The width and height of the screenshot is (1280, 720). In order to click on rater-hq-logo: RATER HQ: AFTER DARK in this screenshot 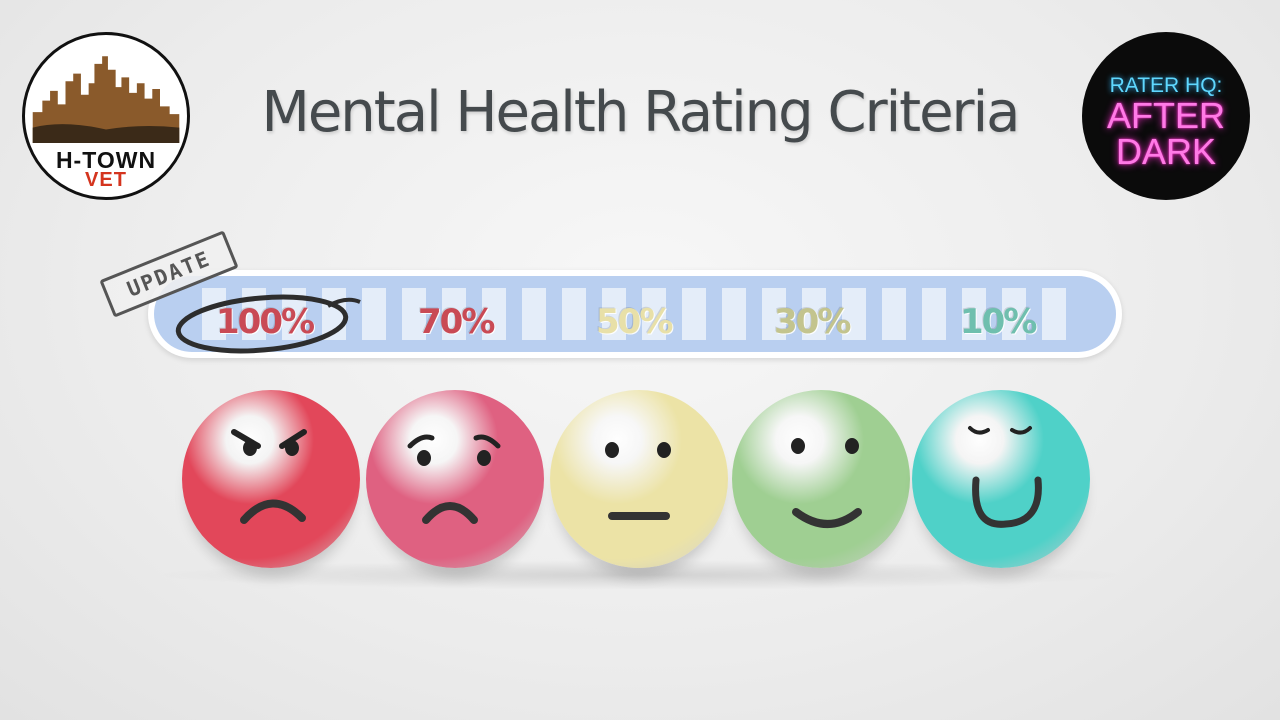, I will do `click(1166, 116)`.